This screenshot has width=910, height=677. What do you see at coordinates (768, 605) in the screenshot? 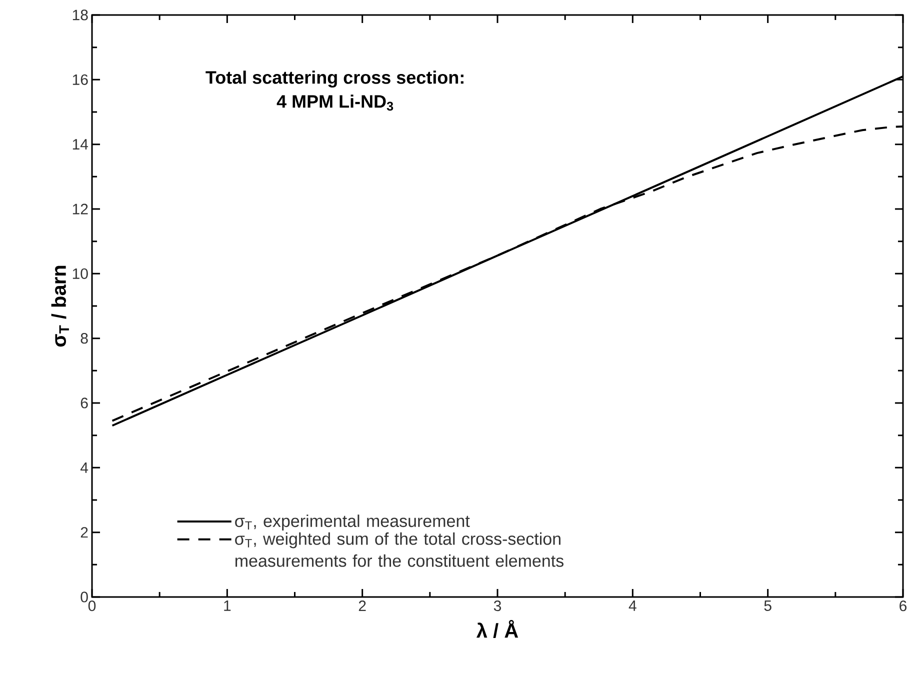
I see `x-tick-label: 5` at bounding box center [768, 605].